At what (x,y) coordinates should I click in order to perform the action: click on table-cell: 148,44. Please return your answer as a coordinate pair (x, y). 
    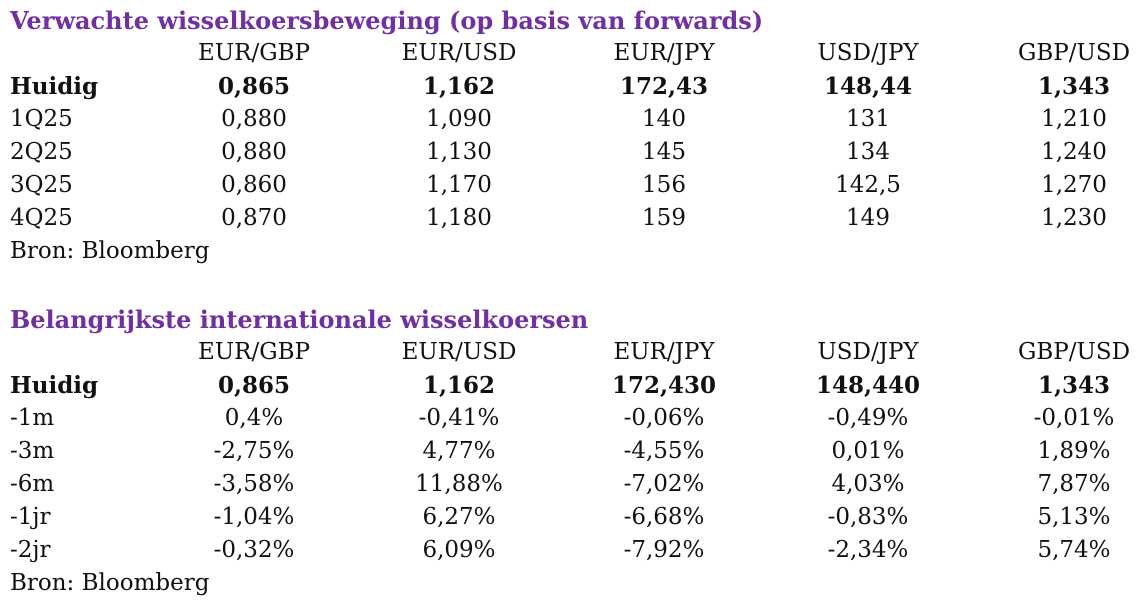
    Looking at the image, I should click on (868, 86).